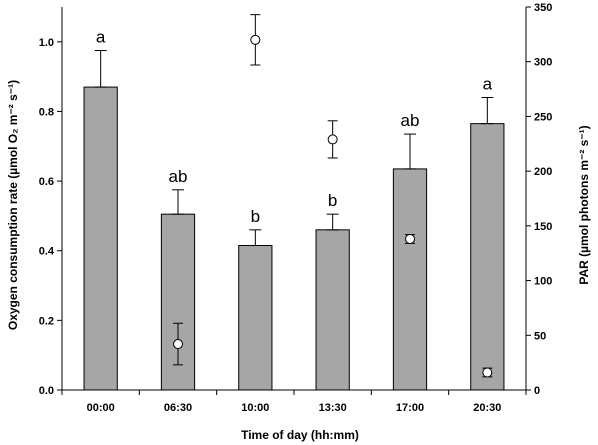 This screenshot has width=598, height=445. What do you see at coordinates (537, 391) in the screenshot?
I see `y2-tick-label-0: 0` at bounding box center [537, 391].